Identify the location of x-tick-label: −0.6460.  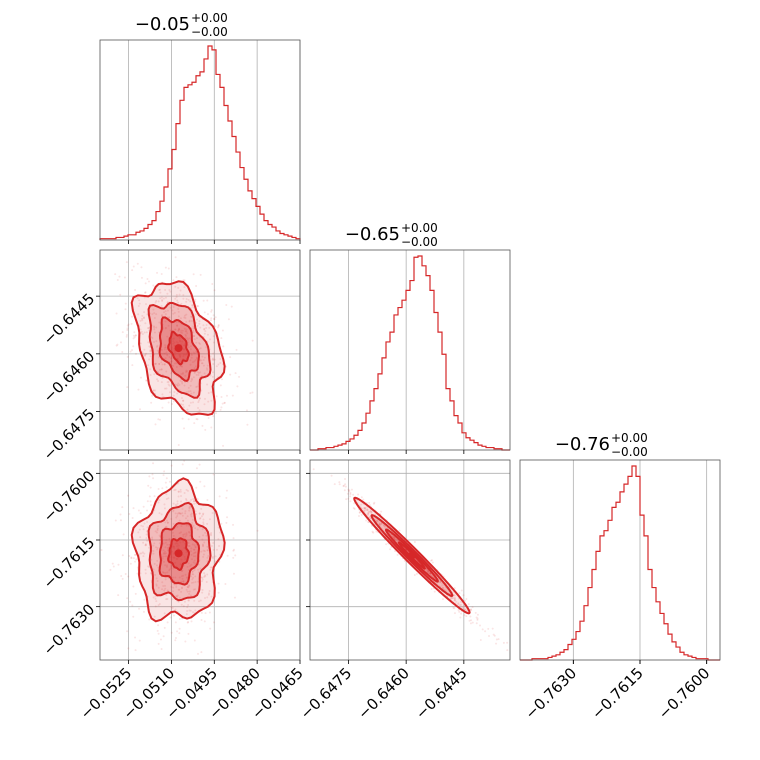
(383, 693).